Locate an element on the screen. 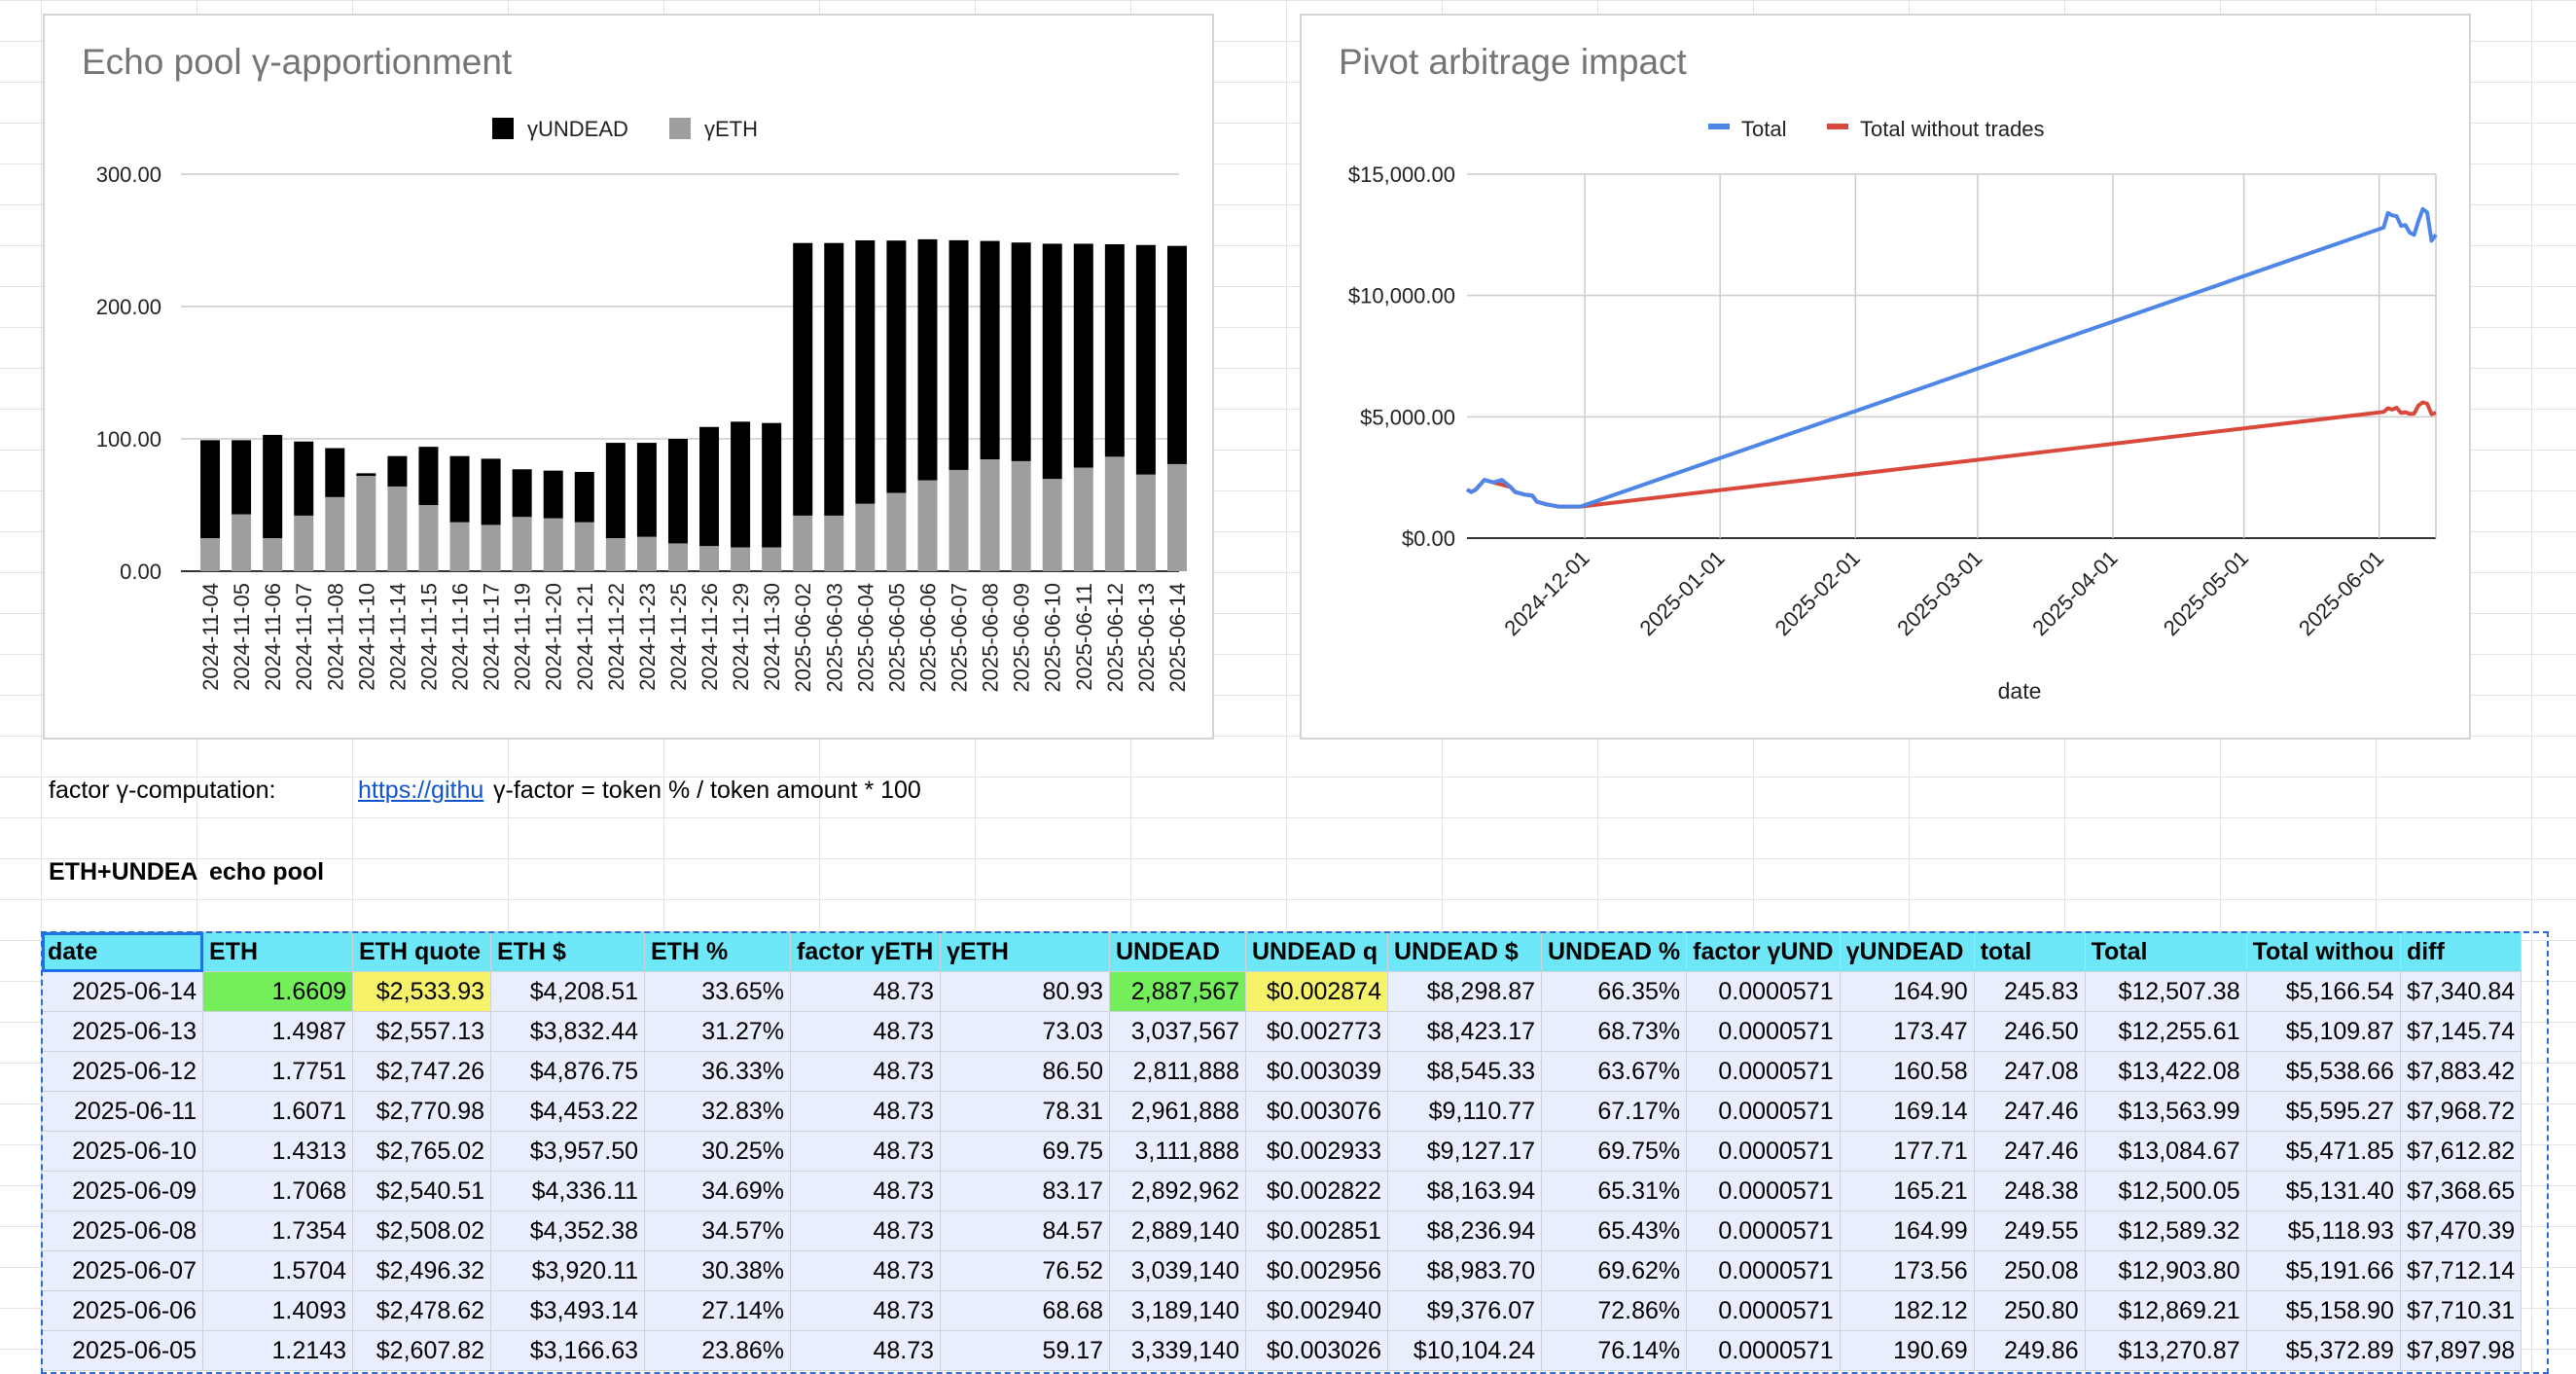  table-cell: 2025-06-11 is located at coordinates (122, 1112).